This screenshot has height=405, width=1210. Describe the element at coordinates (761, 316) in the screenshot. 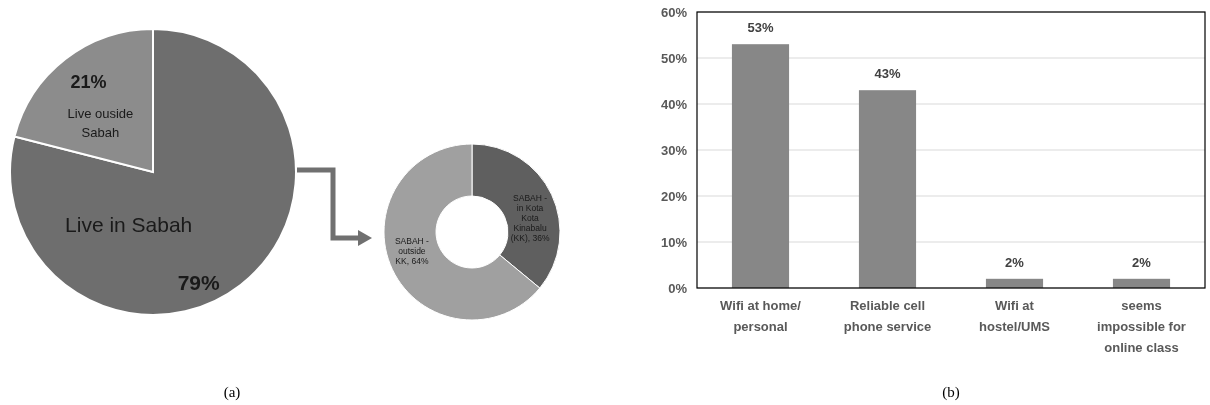

I see `x-tick-label: Wifi at home/ personal` at that location.